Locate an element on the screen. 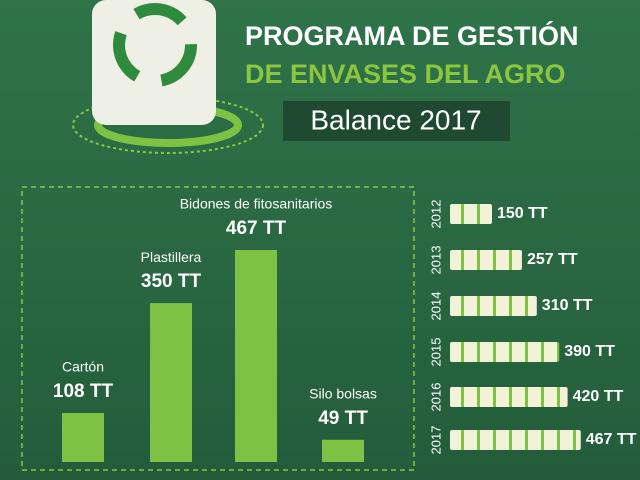  category-label: Plastillera is located at coordinates (171, 257).